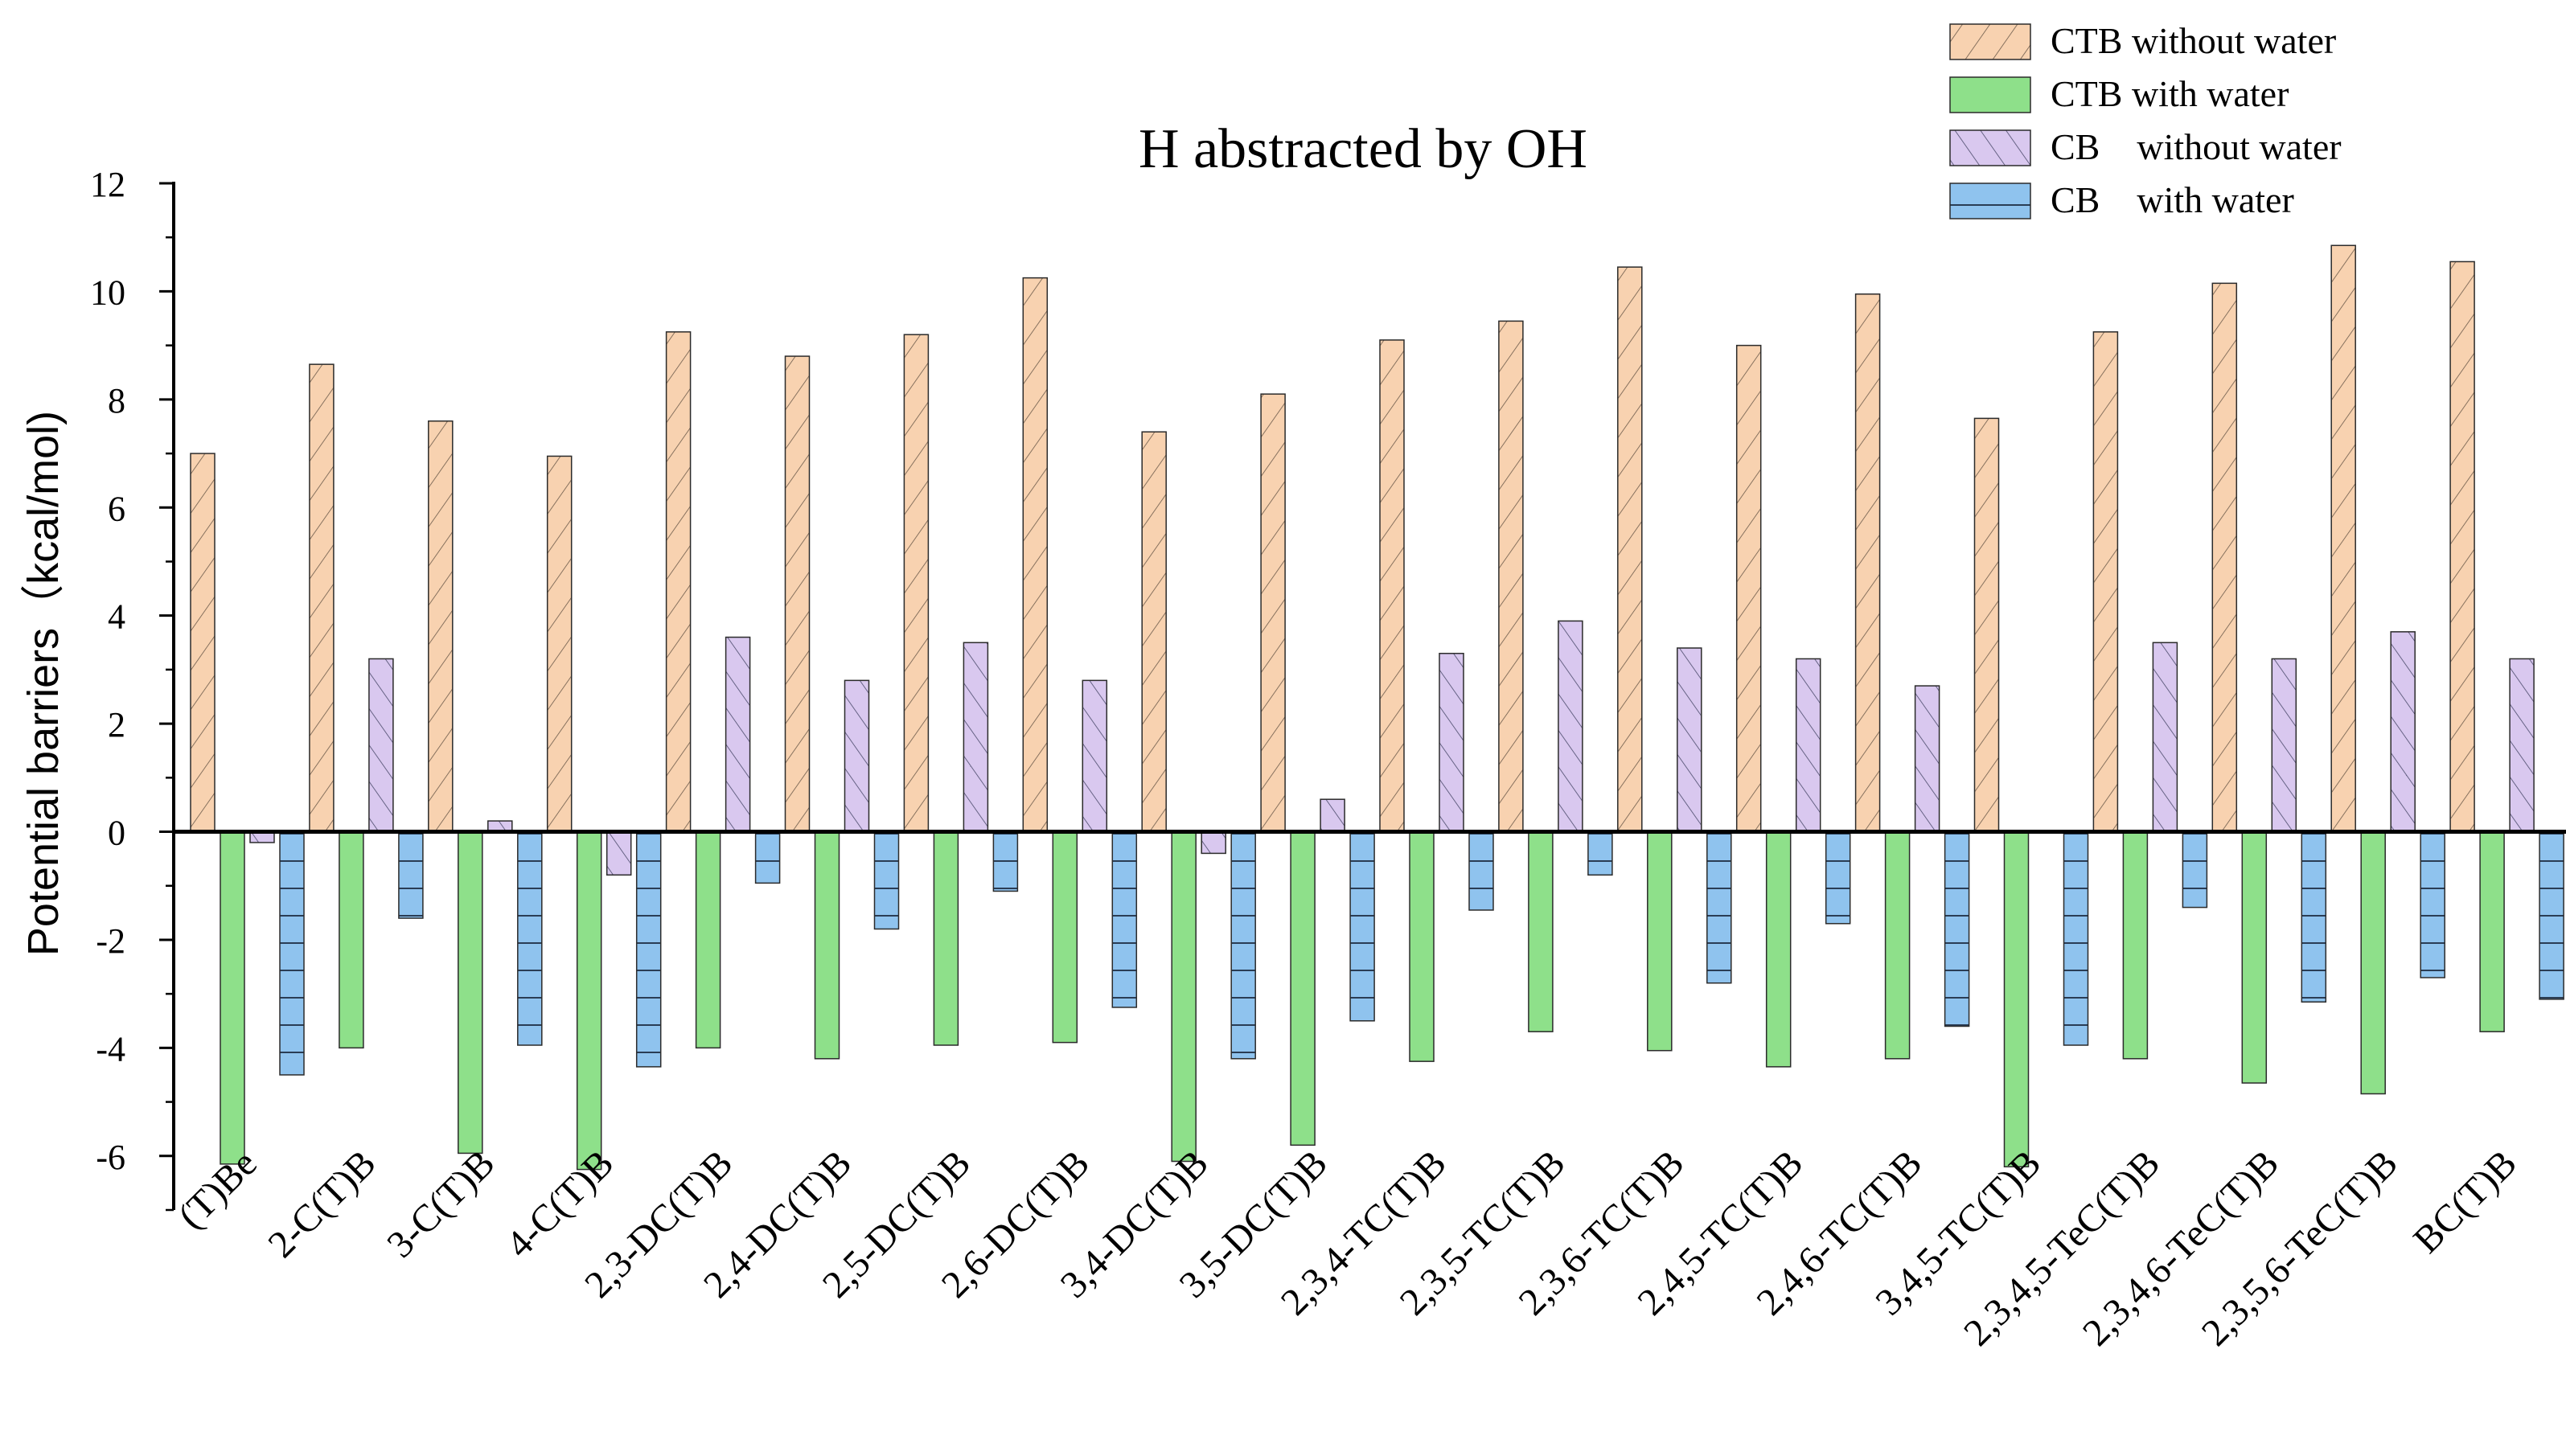 The width and height of the screenshot is (2566, 1456). Describe the element at coordinates (2465, 1201) in the screenshot. I see `x-category-label: BC(T)B` at that location.